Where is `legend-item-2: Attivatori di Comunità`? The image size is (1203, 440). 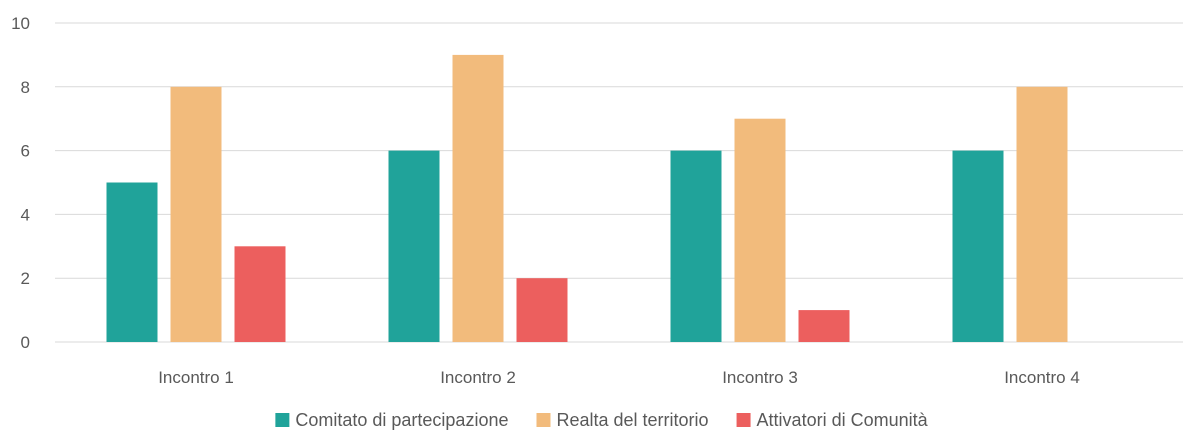
legend-item-2: Attivatori di Comunità is located at coordinates (832, 420).